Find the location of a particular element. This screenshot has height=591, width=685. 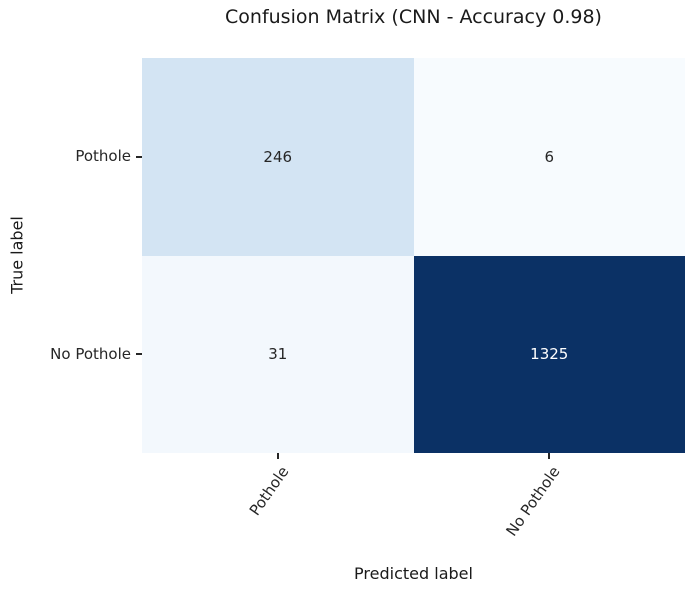

heatmap-cell-true-pothole-pred-nopothole: 6 is located at coordinates (549, 157).